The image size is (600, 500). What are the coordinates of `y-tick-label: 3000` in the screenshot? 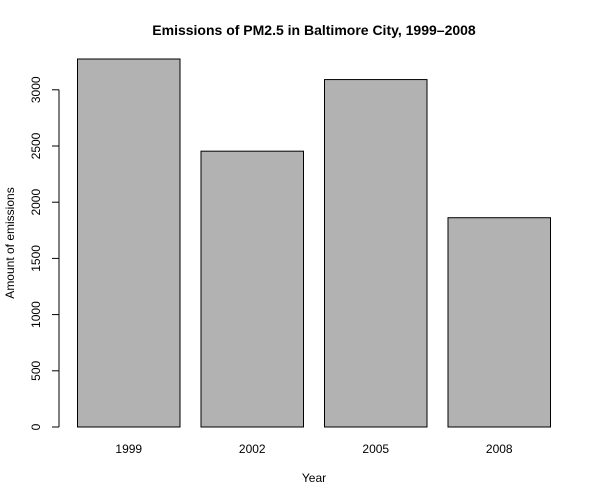 It's located at (36, 89).